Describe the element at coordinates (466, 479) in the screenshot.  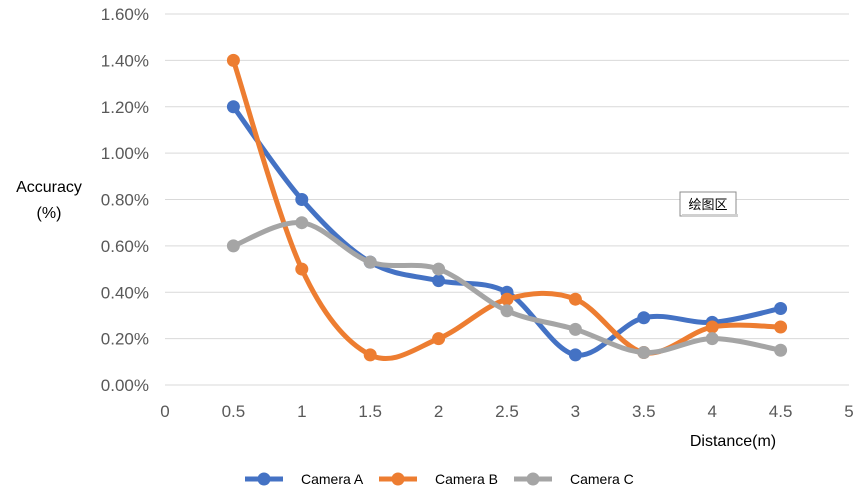
I see `legend-label: Camera B` at that location.